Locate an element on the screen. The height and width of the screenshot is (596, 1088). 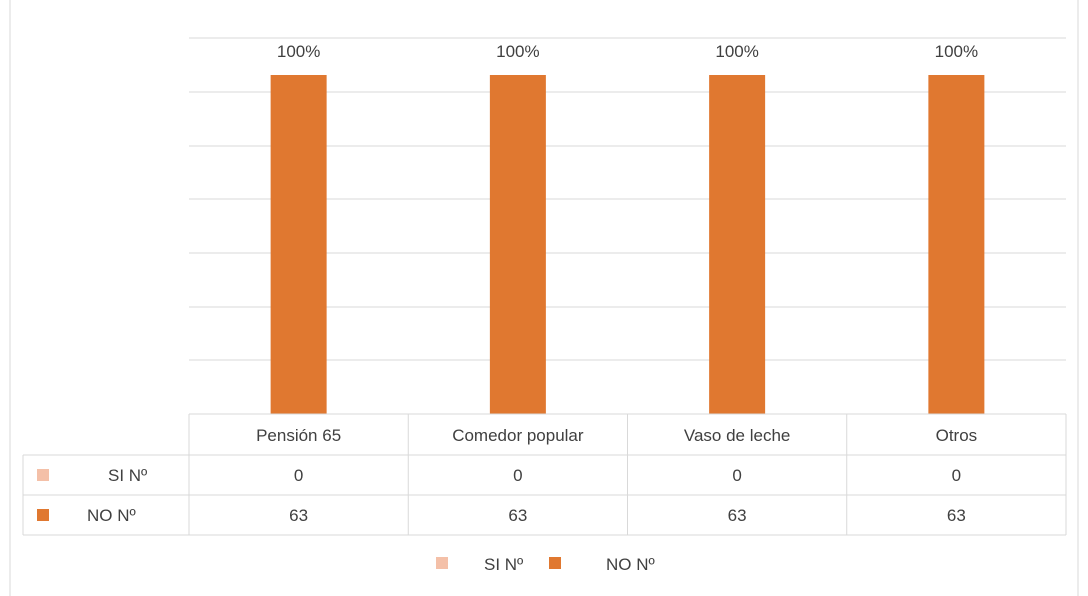
legend-label-0: SI Nº is located at coordinates (503, 564).